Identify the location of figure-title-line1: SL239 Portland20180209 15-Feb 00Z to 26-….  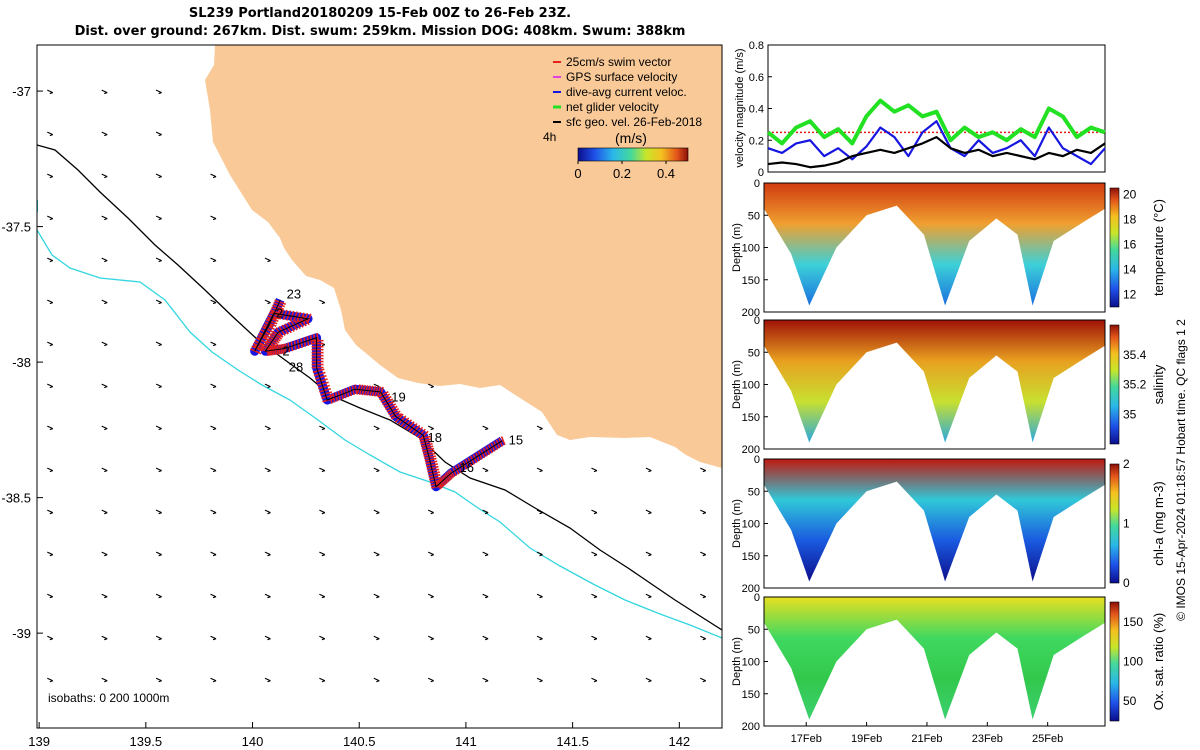
(380, 13).